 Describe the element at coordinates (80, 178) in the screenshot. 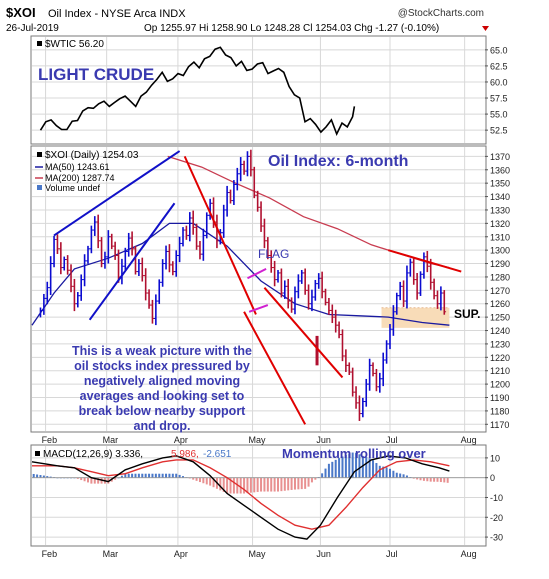

I see `xoi-legend-ma200: MA(200) 1287.74` at that location.